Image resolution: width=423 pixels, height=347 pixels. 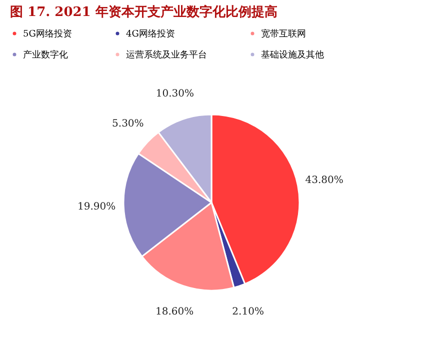 I want to click on legend-label: 宽带互联网, so click(x=283, y=34).